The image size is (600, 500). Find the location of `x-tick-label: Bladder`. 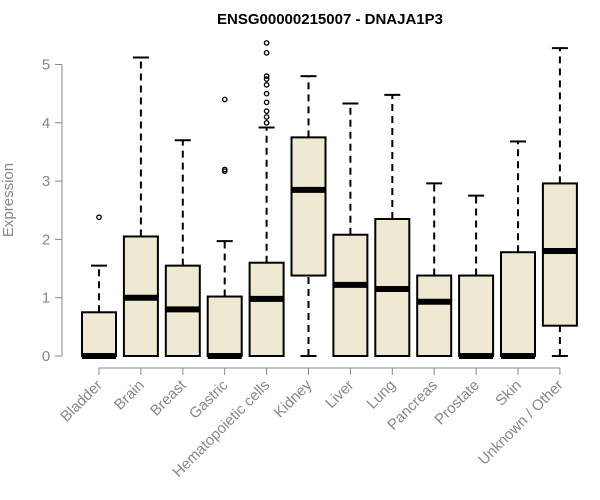

x-tick-label: Bladder is located at coordinates (81, 401).